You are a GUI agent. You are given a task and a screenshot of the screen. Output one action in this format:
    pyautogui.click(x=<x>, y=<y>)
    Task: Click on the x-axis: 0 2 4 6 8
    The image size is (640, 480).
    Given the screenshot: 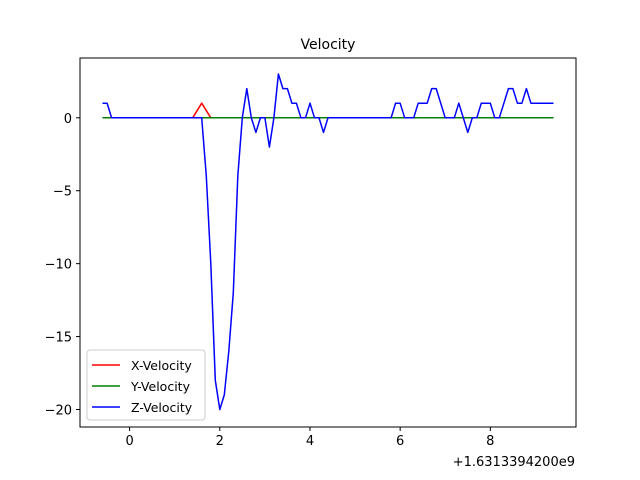 What is the action you would take?
    pyautogui.click(x=309, y=438)
    